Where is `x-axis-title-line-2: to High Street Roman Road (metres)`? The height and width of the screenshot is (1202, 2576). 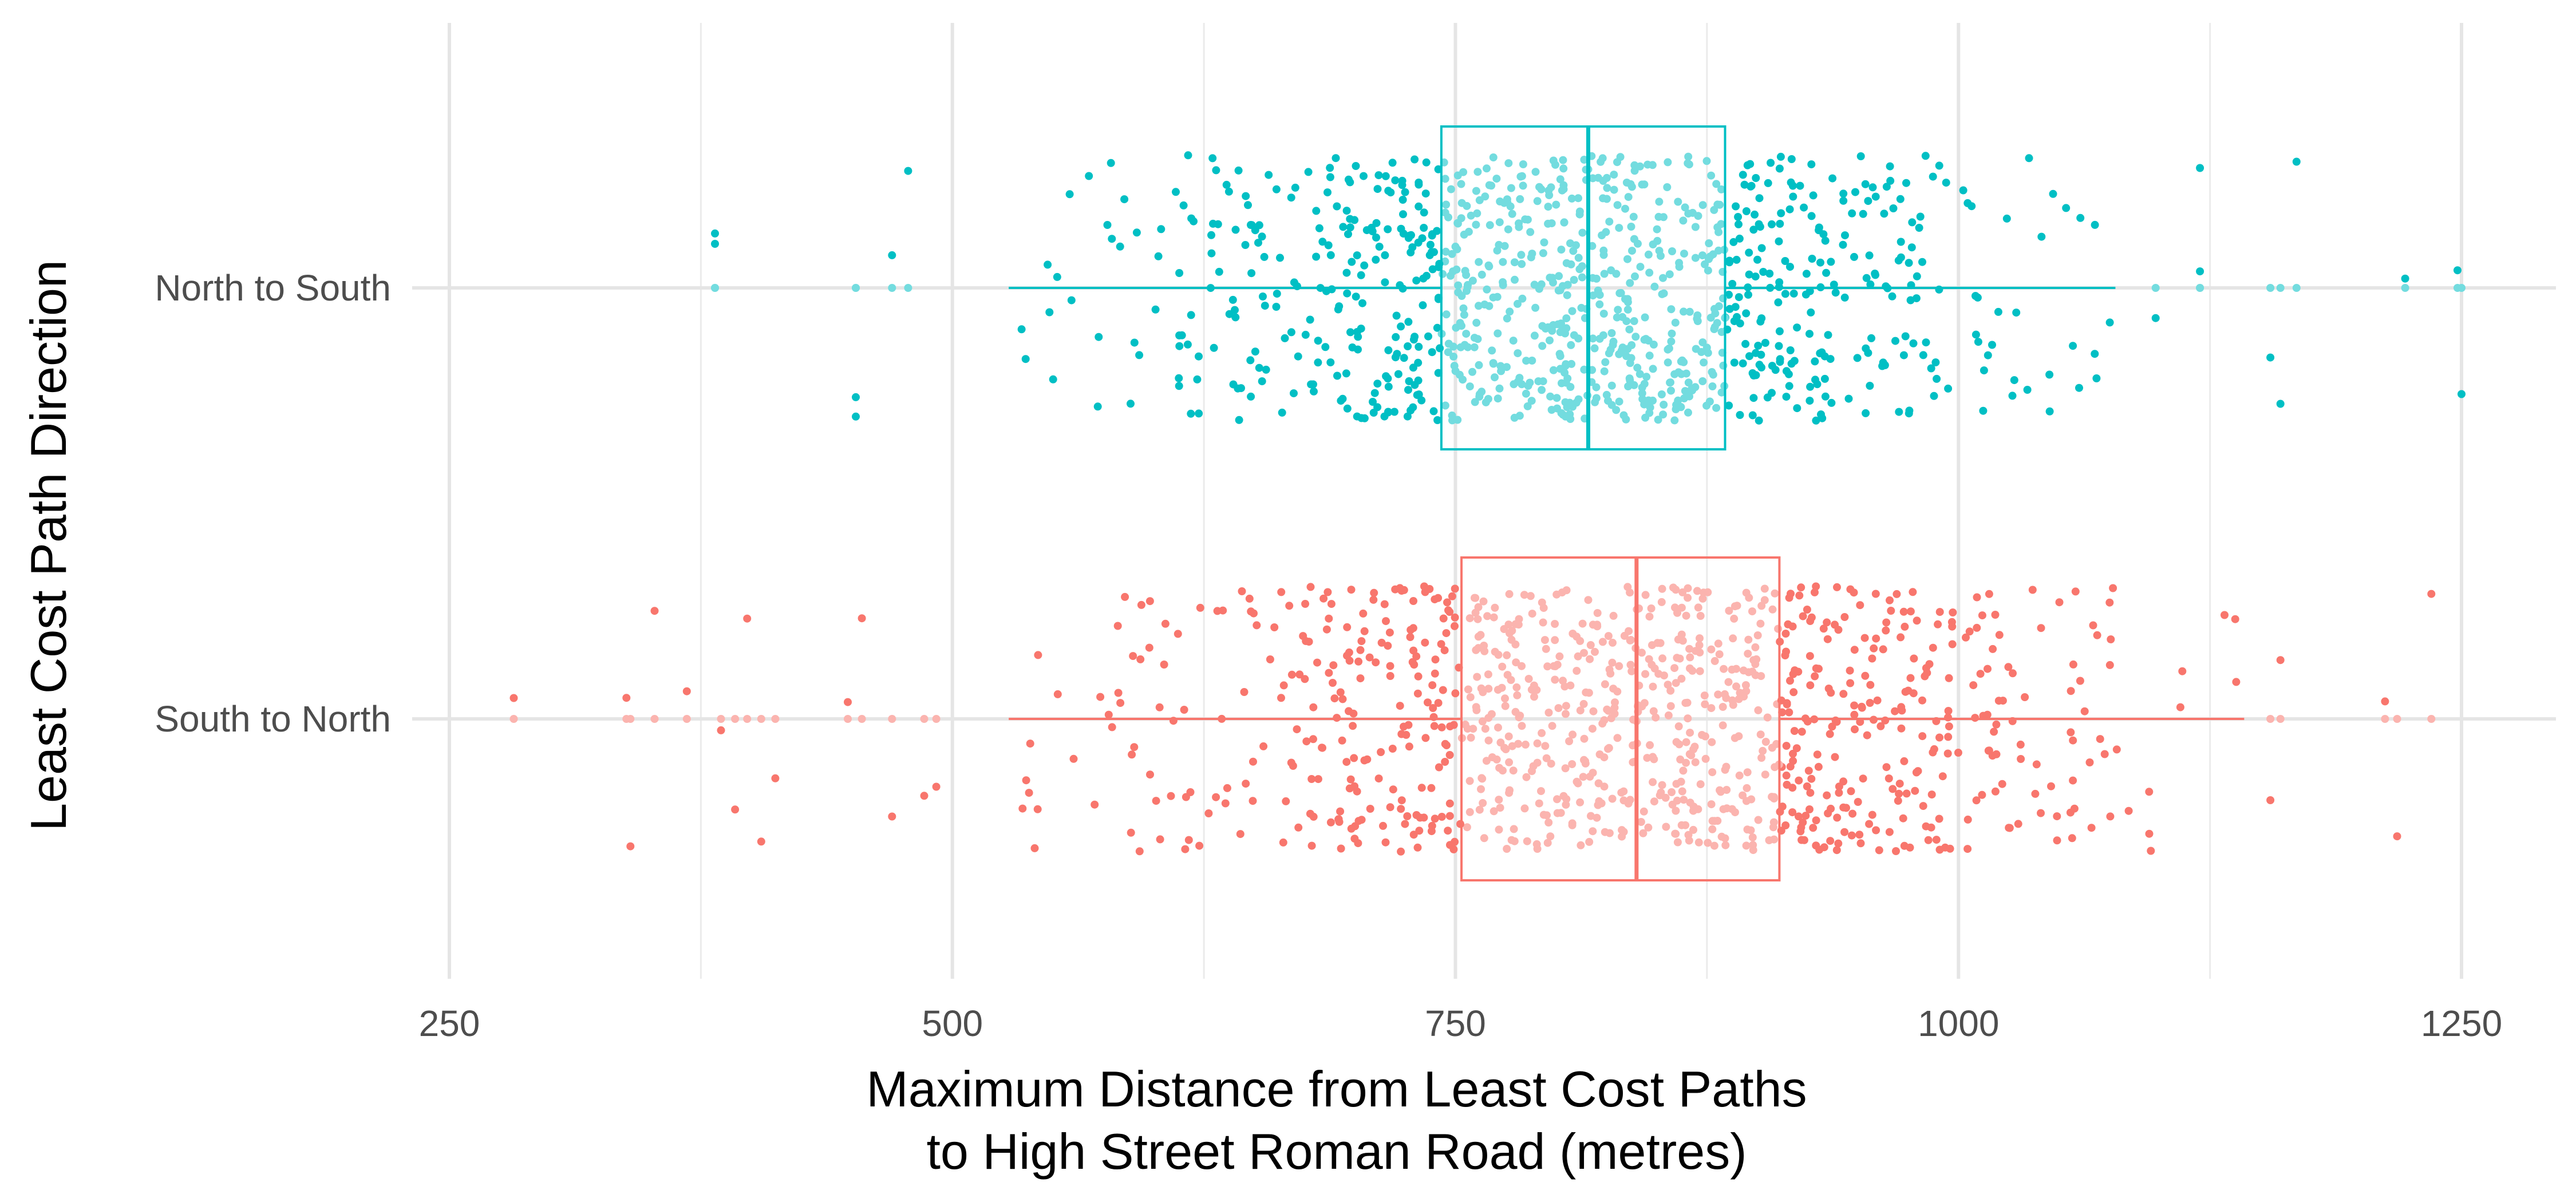 x-axis-title-line-2: to High Street Roman Road (metres) is located at coordinates (1336, 1152).